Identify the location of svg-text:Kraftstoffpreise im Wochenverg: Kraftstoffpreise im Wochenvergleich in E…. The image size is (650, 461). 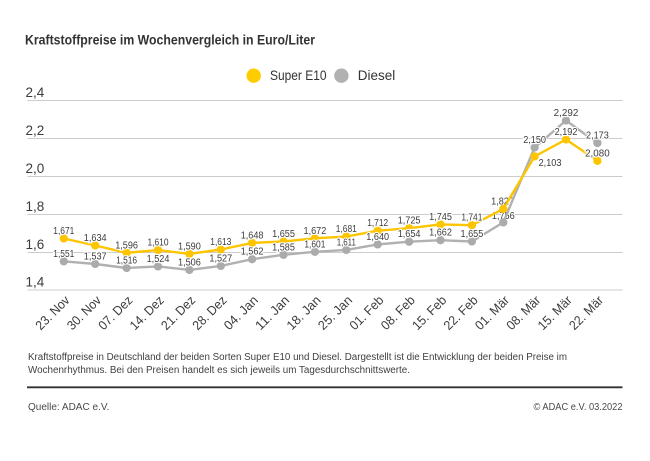
(170, 40).